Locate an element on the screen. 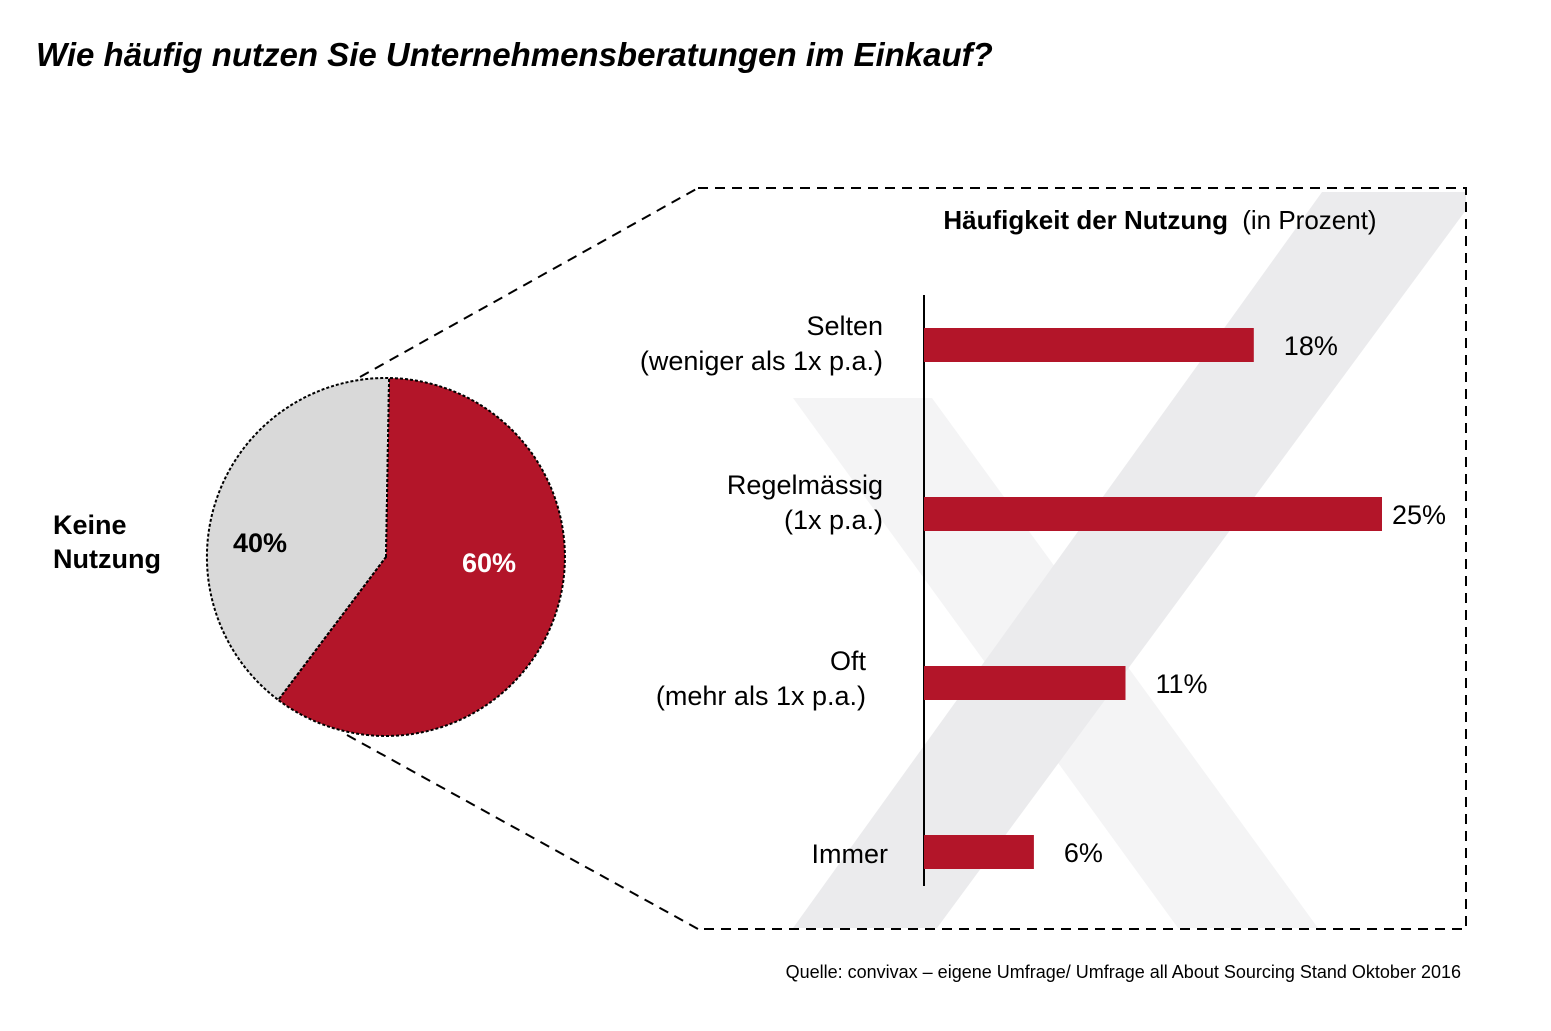 The width and height of the screenshot is (1551, 1031). bar-category-label-1-sub: (weniger als 1x p.a.) is located at coordinates (761, 361).